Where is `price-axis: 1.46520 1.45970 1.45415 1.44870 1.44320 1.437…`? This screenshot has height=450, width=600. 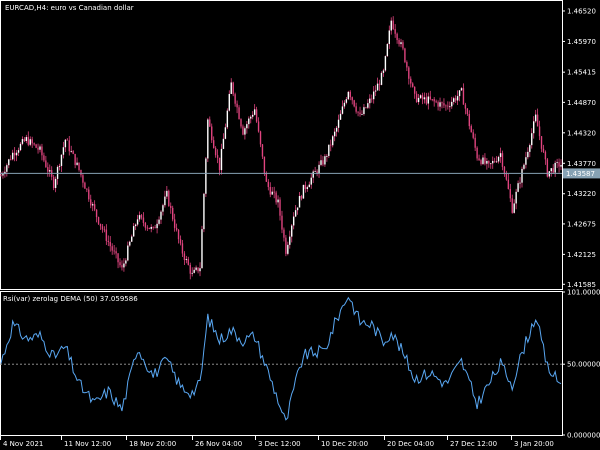
price-axis: 1.46520 1.45970 1.45415 1.44870 1.44320 1.437… is located at coordinates (581, 148).